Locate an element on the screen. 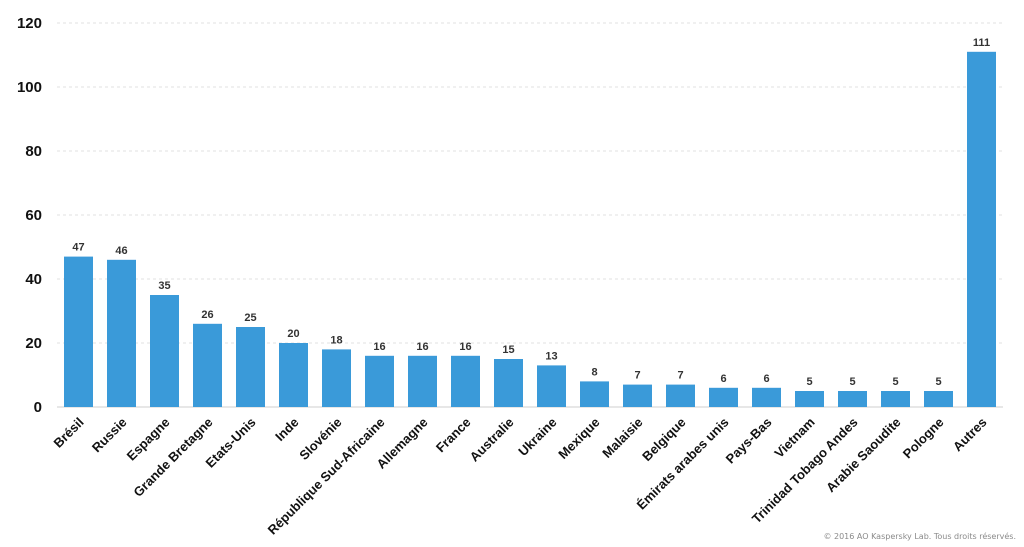 The width and height of the screenshot is (1024, 547). data-label: 46 is located at coordinates (121, 251).